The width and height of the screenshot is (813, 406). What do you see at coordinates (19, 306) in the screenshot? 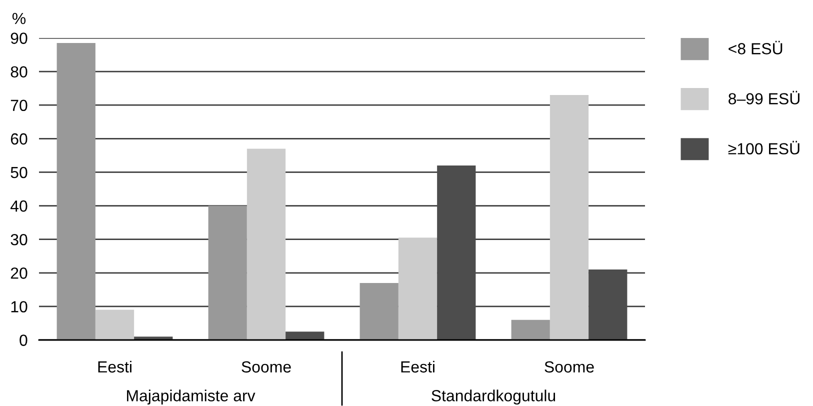
I see `y-tick-label: 10` at bounding box center [19, 306].